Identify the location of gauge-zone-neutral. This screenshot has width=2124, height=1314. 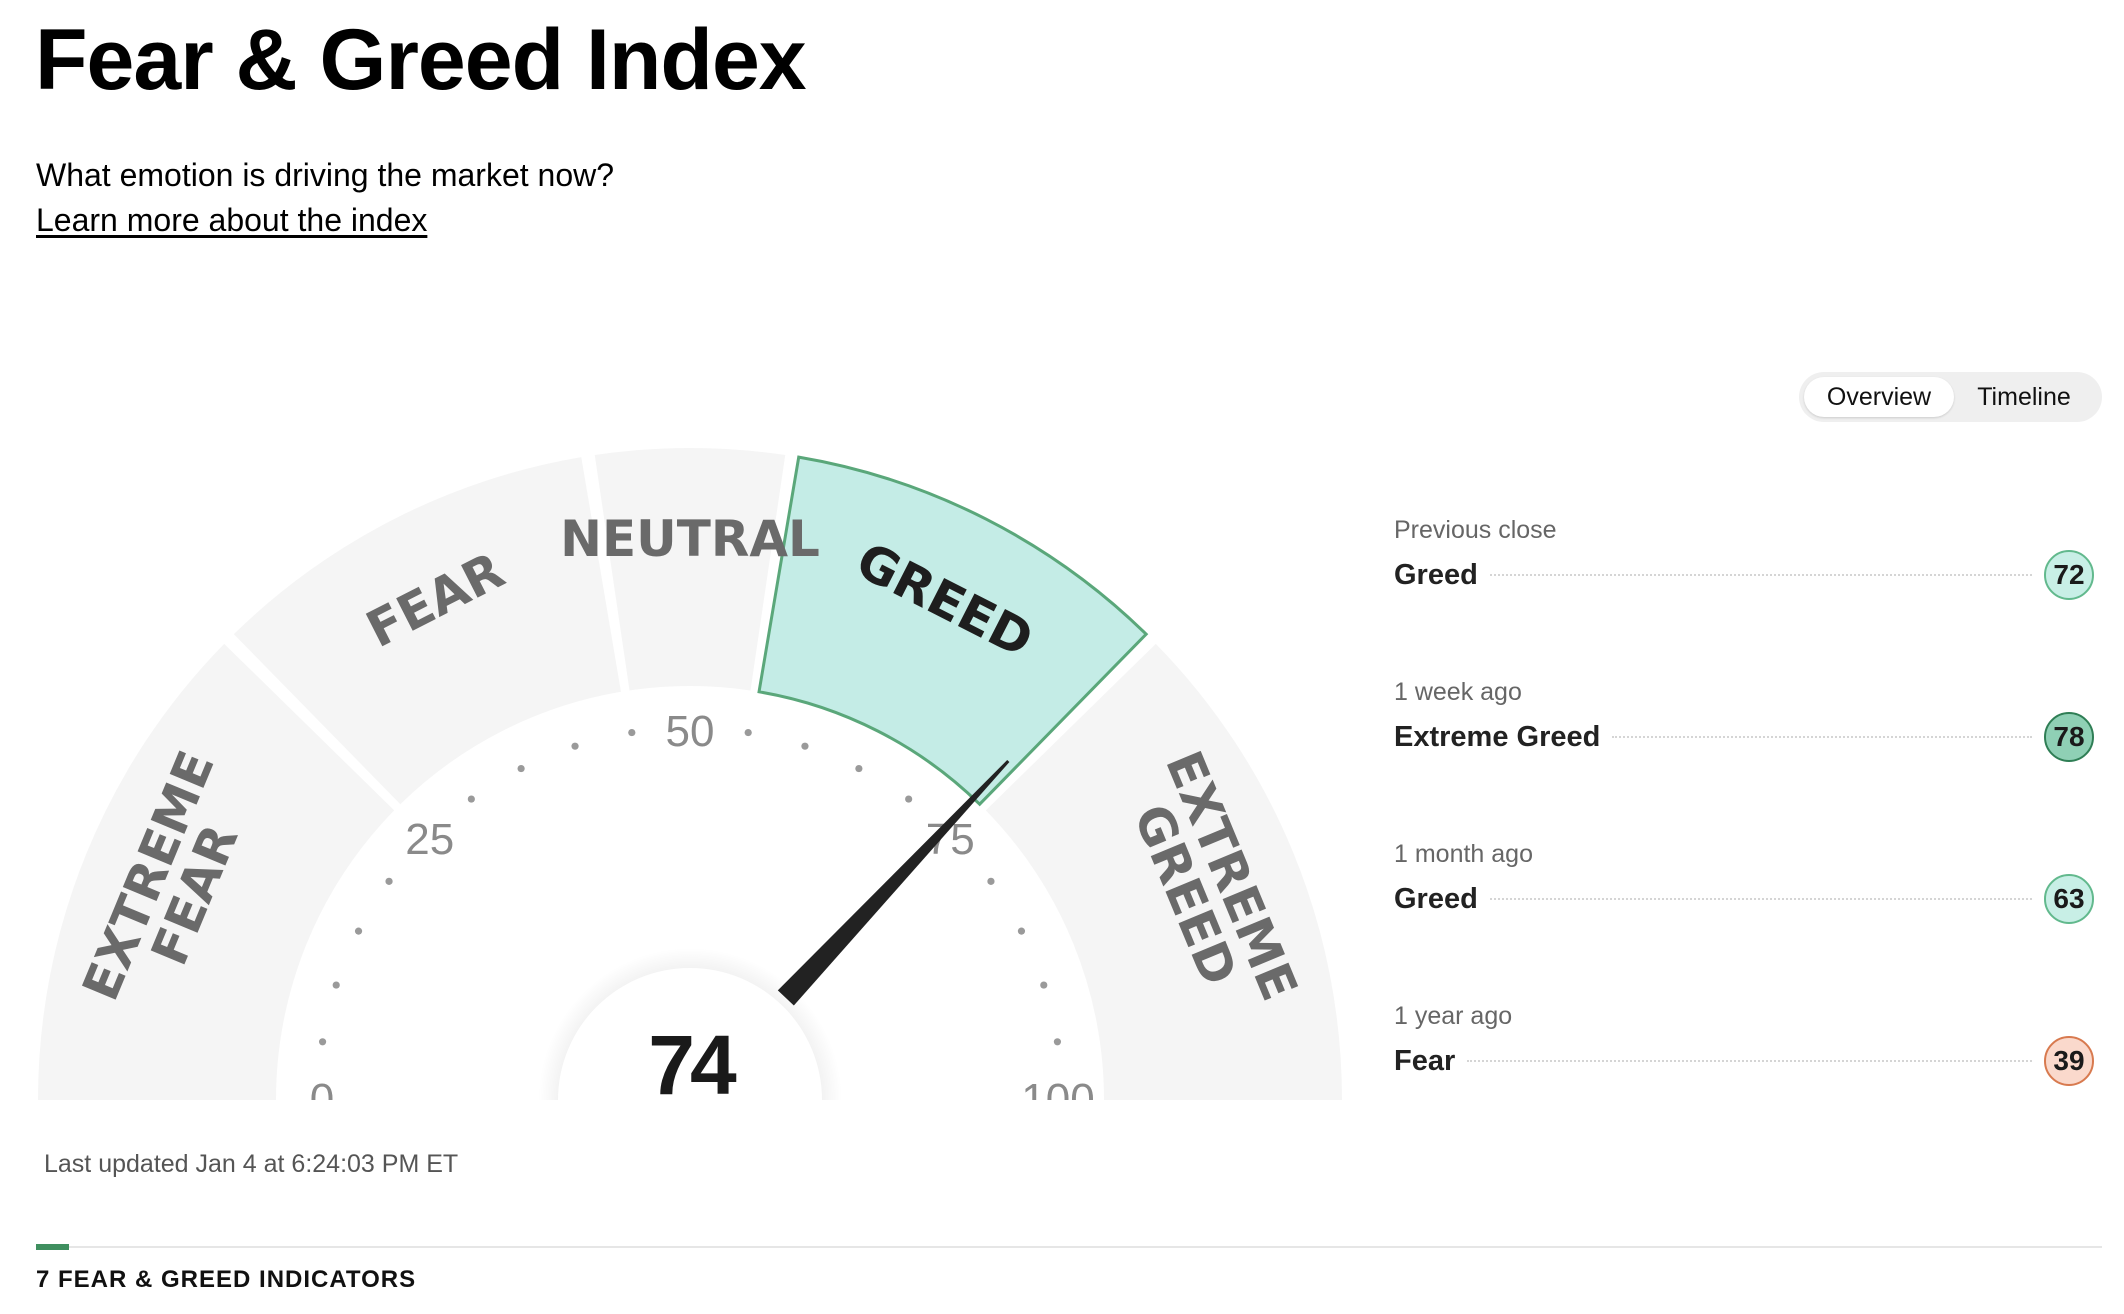
(690, 569).